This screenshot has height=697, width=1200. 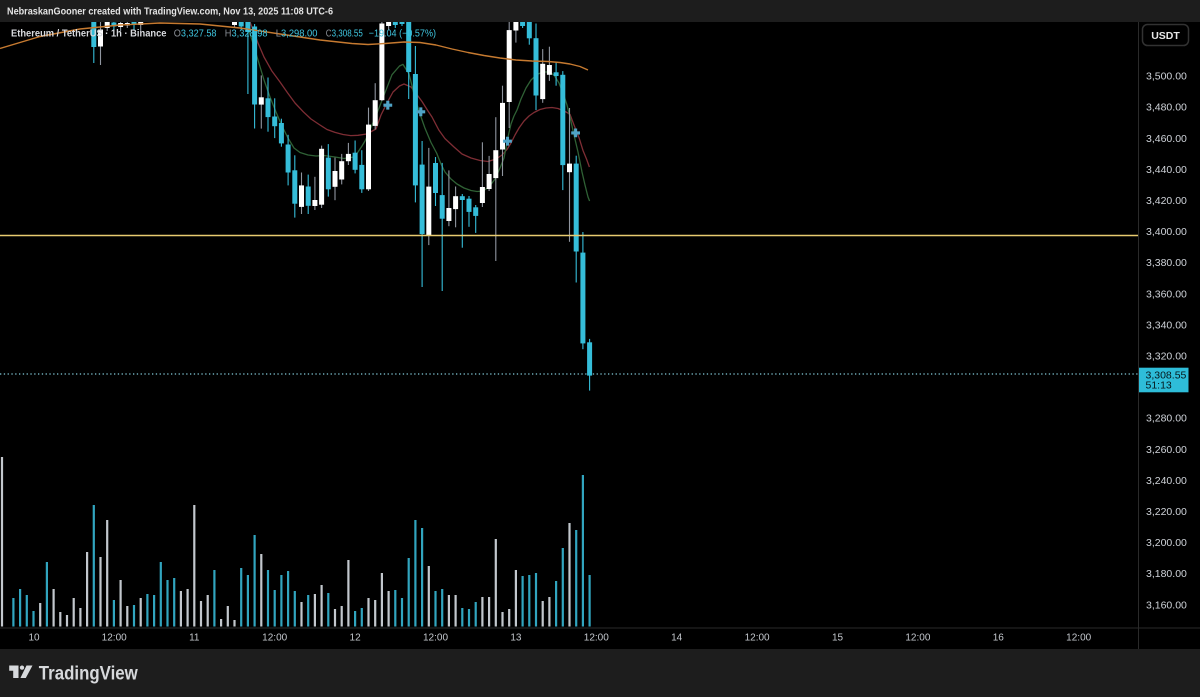 What do you see at coordinates (1166, 170) in the screenshot?
I see `svg-text: 3,440.00` at bounding box center [1166, 170].